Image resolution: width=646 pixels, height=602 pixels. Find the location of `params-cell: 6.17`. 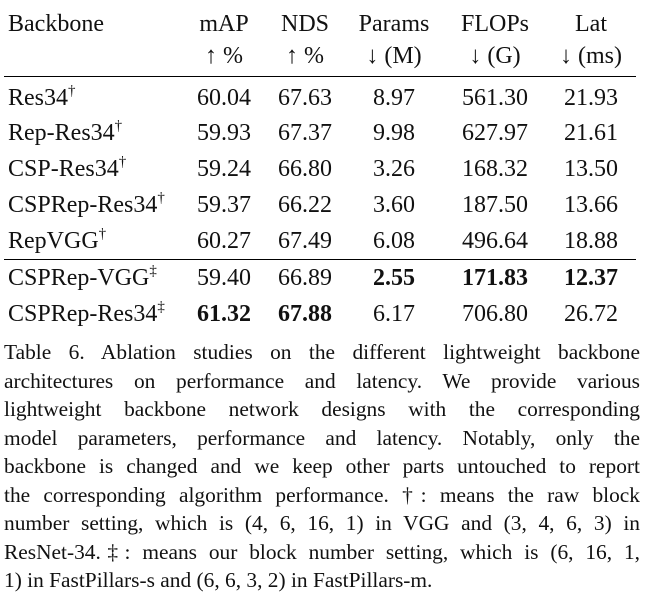

params-cell: 6.17 is located at coordinates (394, 314).